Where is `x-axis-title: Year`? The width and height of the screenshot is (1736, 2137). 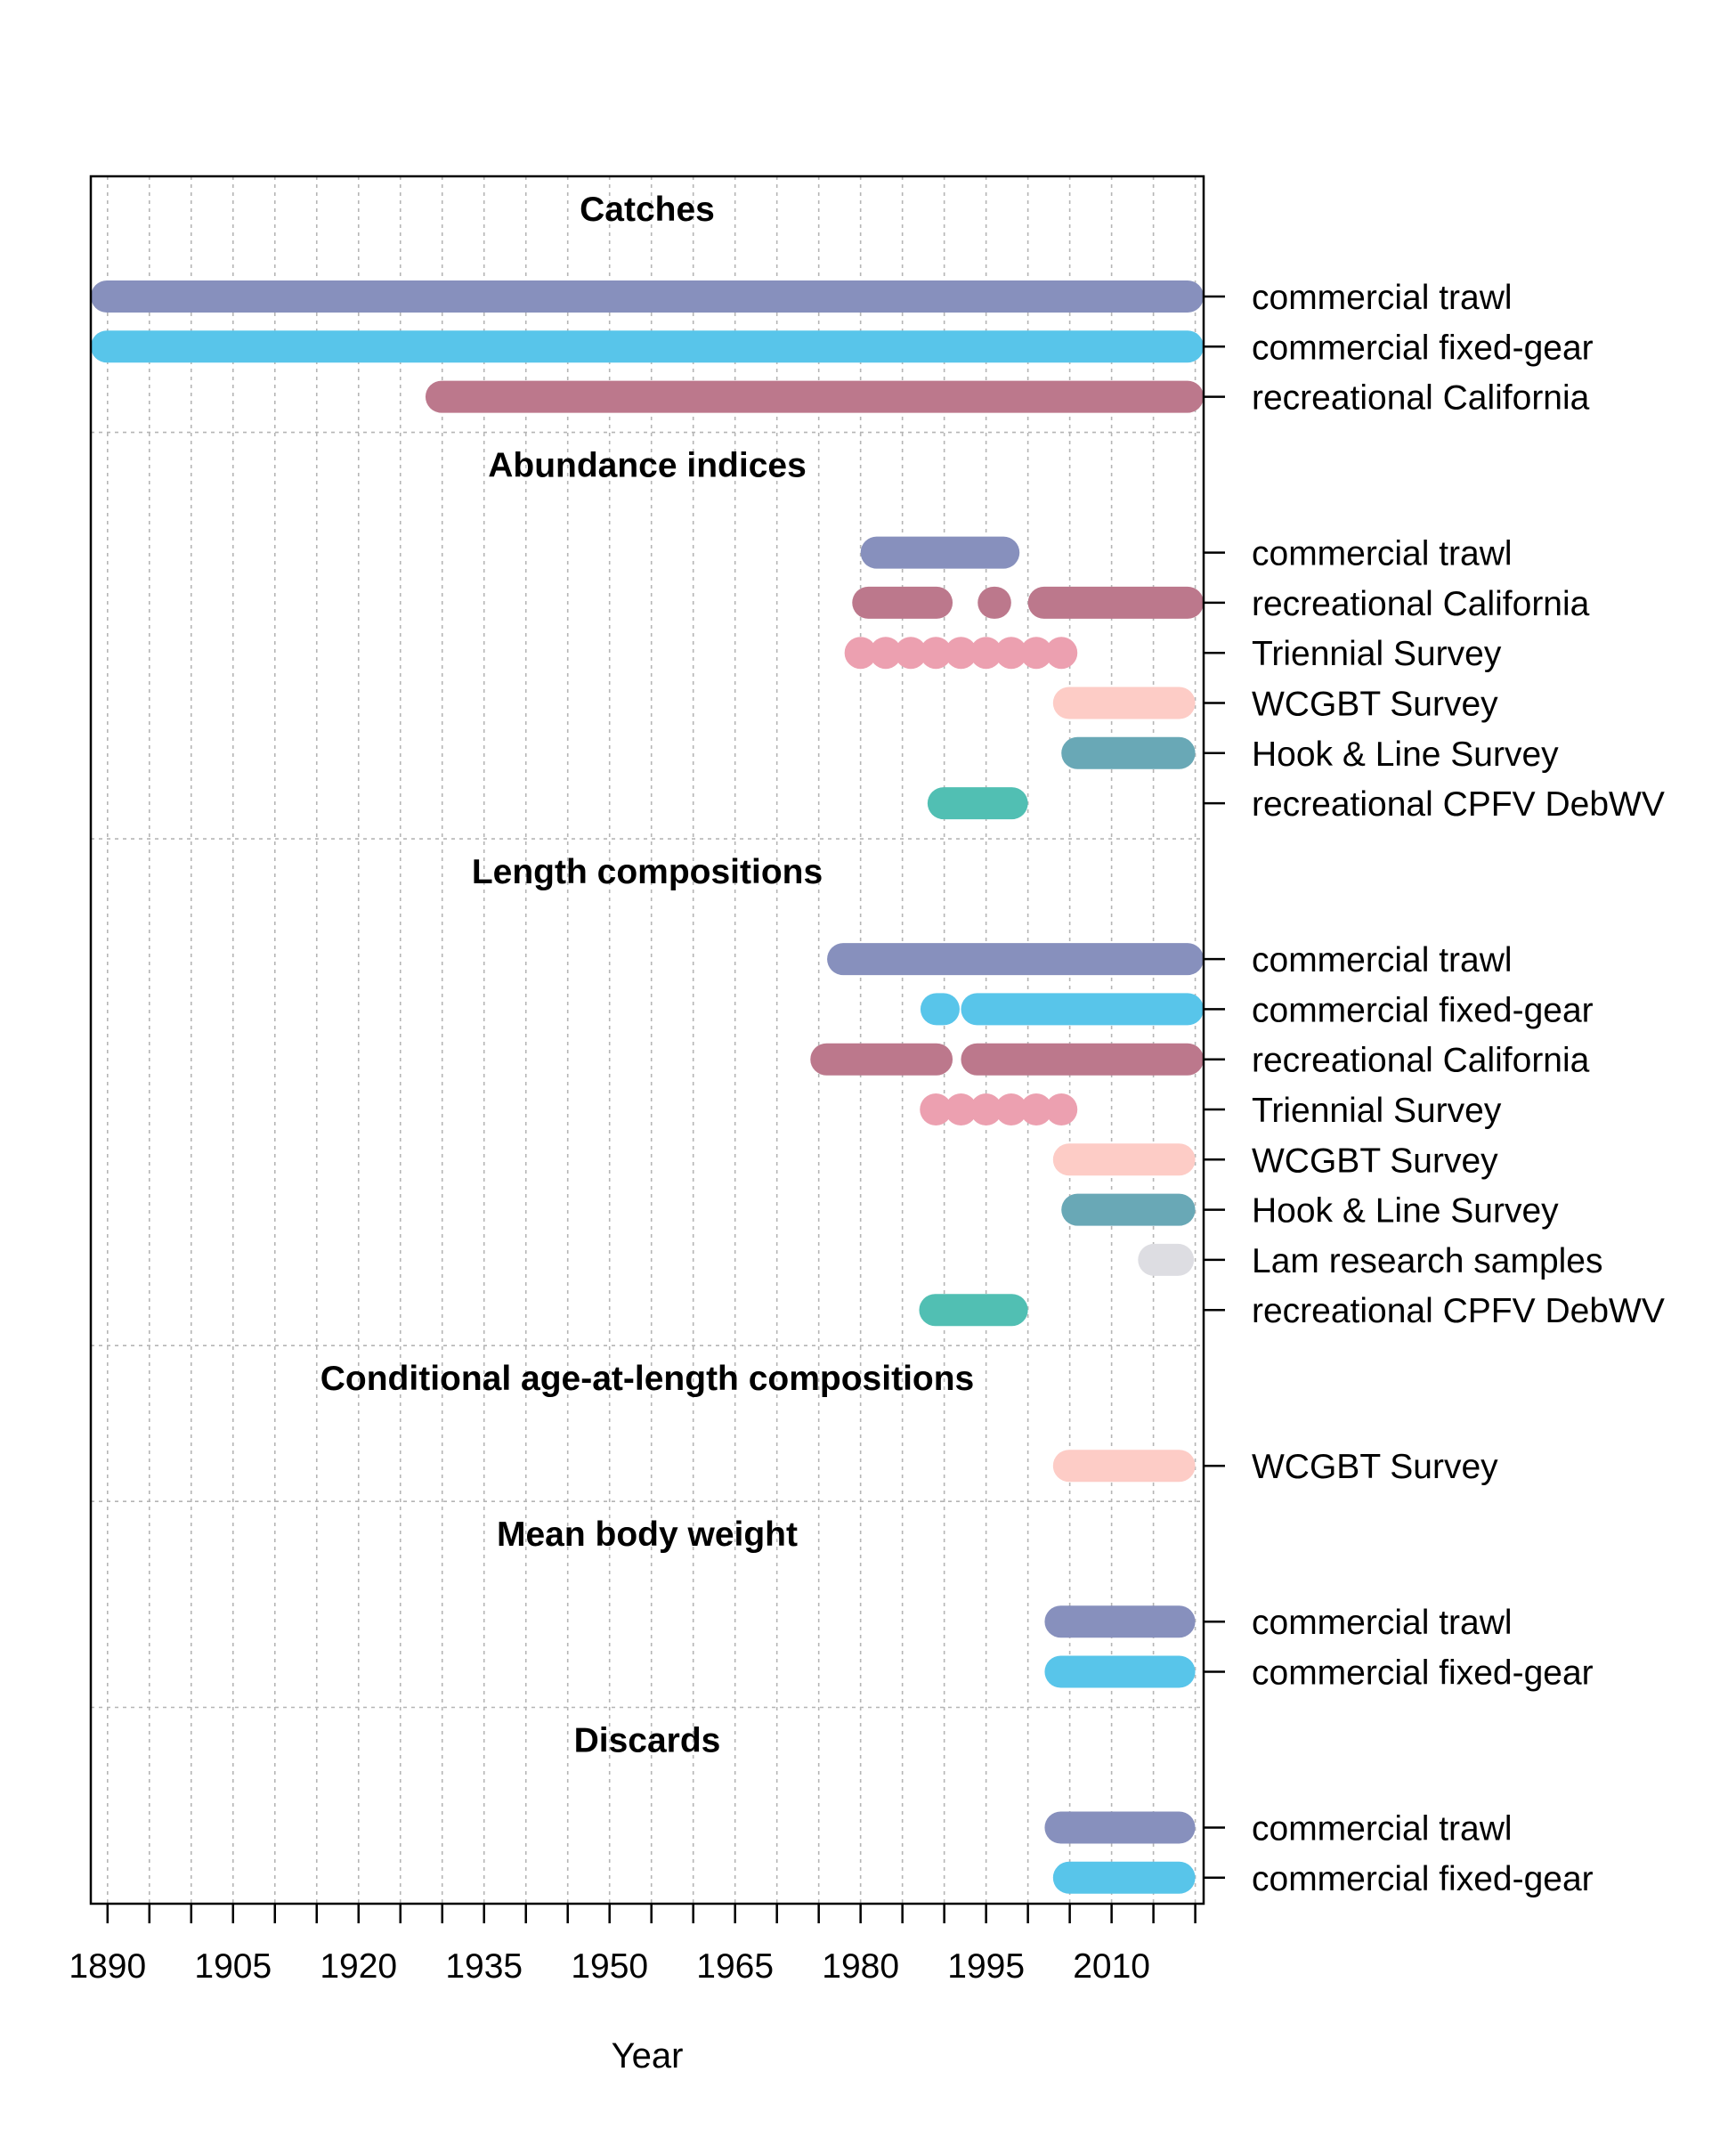
x-axis-title: Year is located at coordinates (648, 2056).